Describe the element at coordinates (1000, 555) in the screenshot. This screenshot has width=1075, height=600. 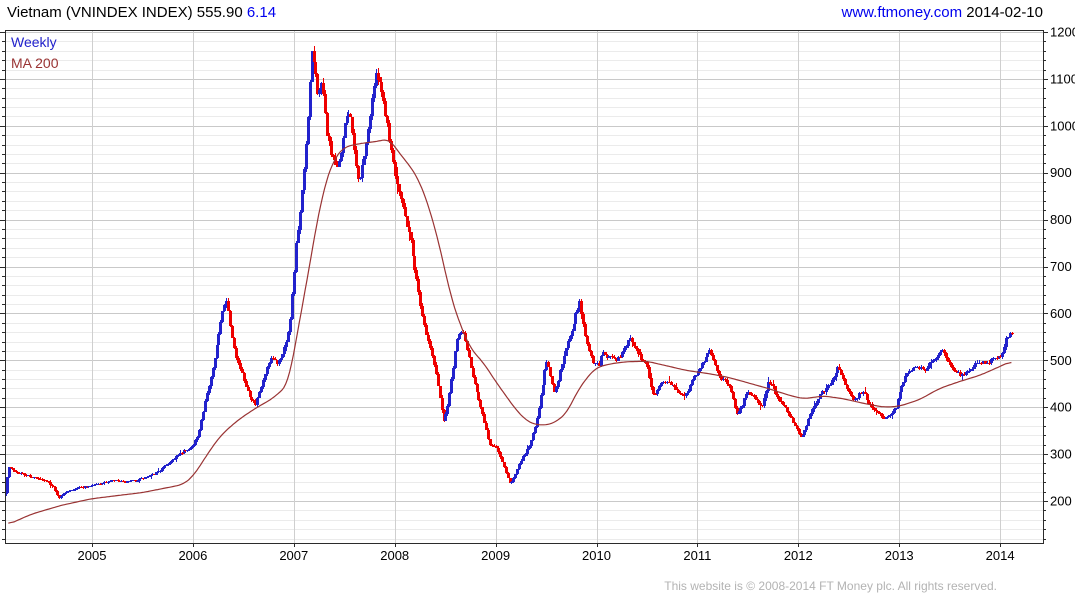
I see `svg-text: 2014` at that location.